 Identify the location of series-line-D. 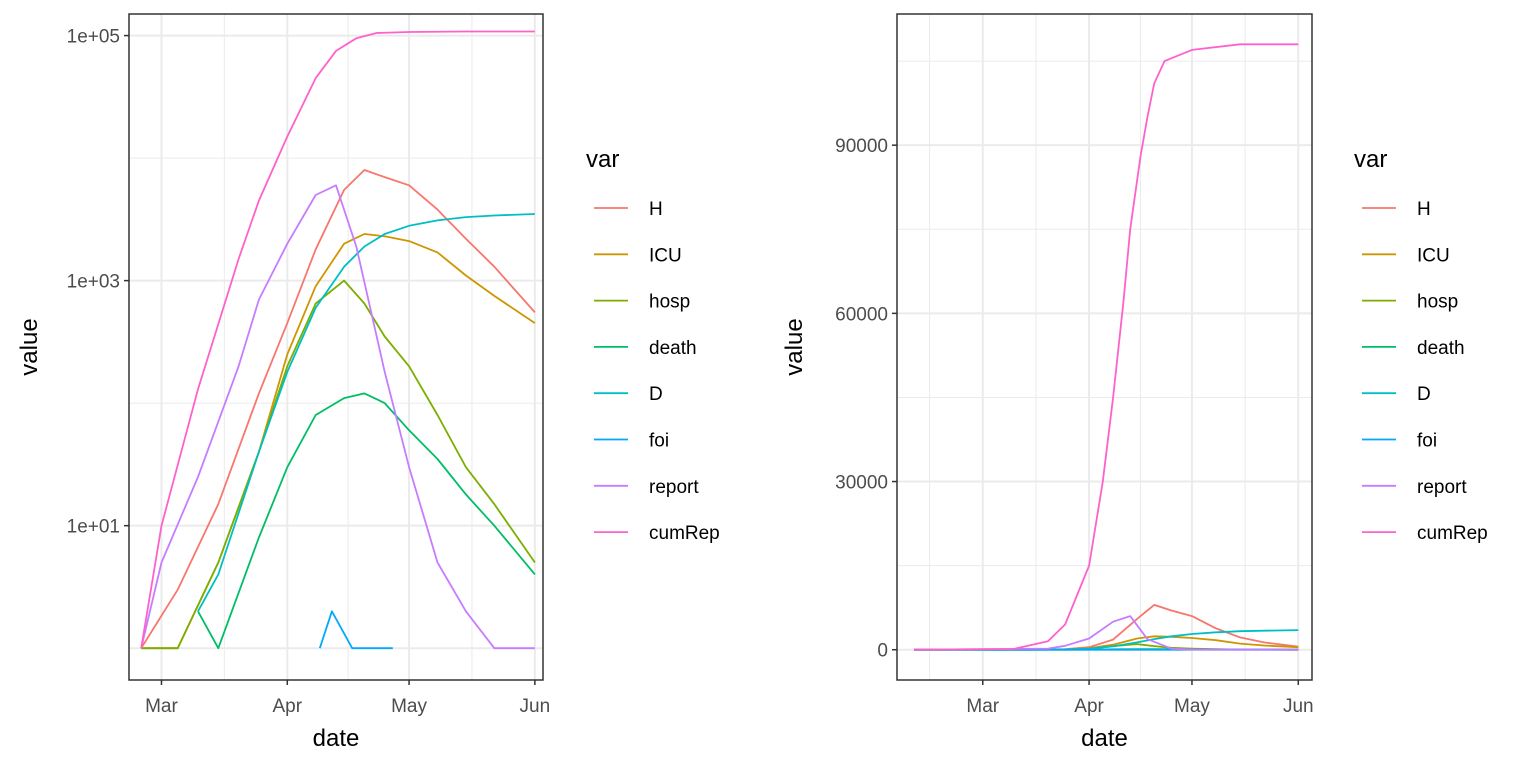
(366, 412).